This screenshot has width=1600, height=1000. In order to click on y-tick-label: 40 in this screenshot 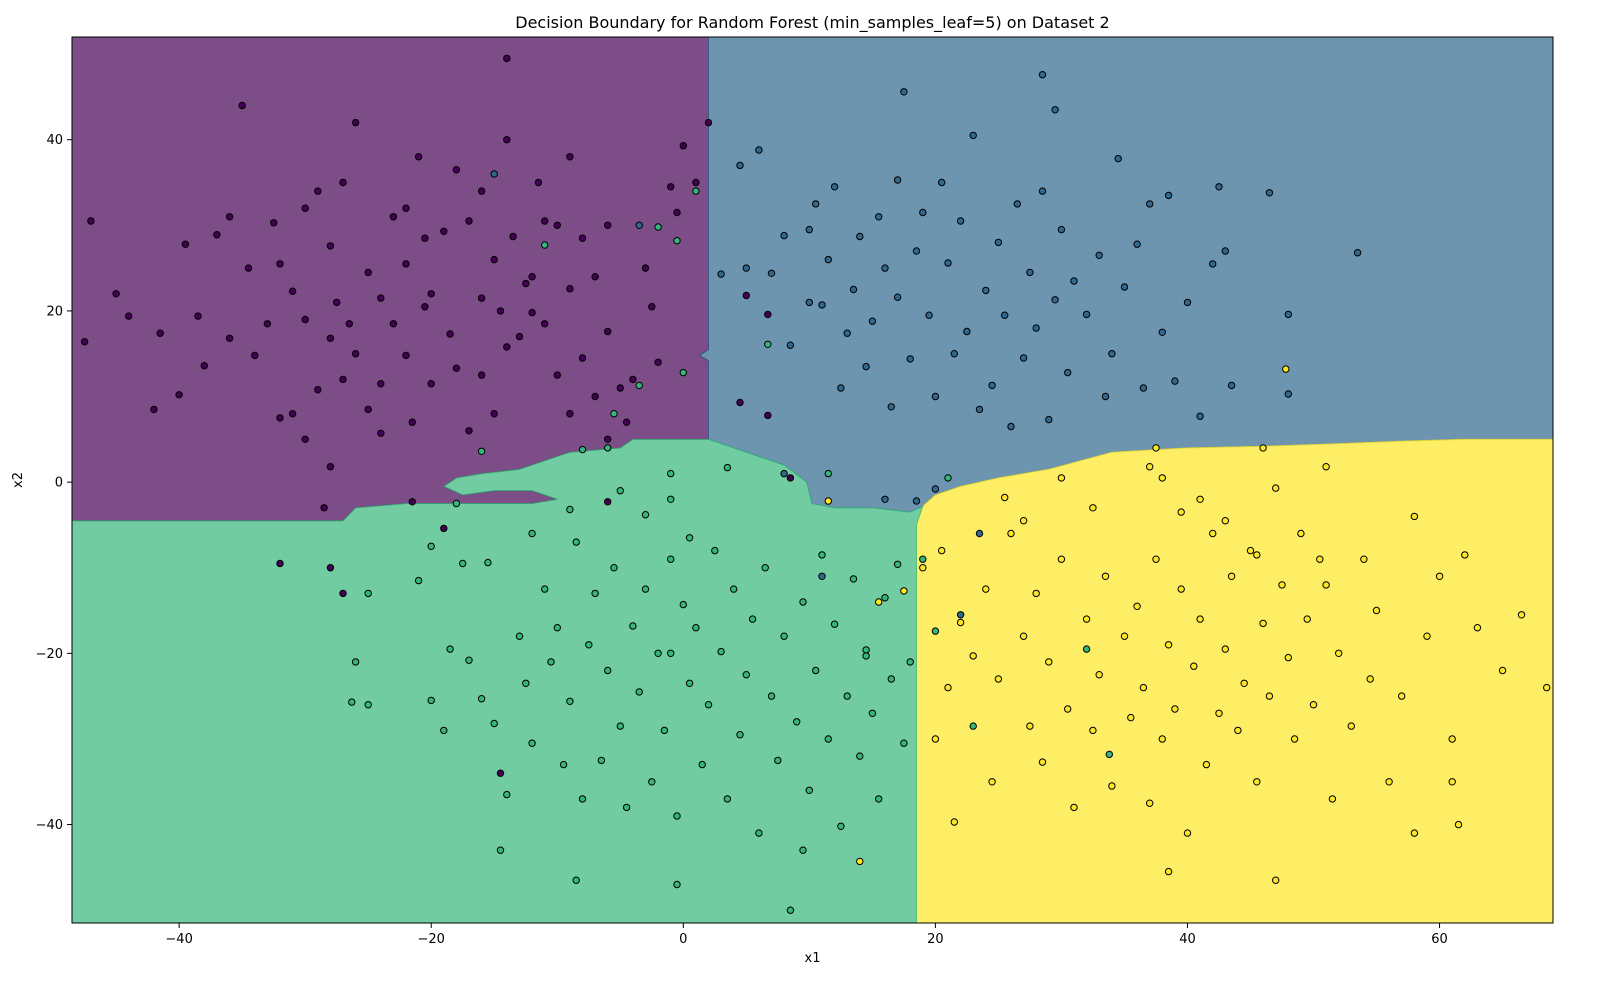, I will do `click(54, 140)`.